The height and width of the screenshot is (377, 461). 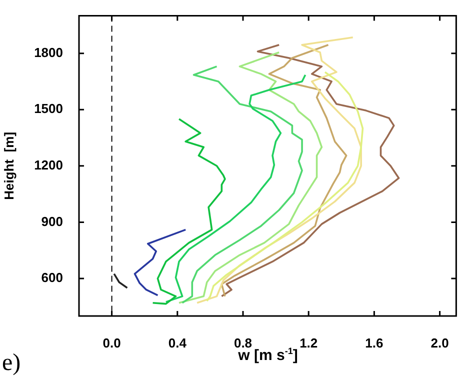 What do you see at coordinates (52, 221) in the screenshot?
I see `y-tick-label: 900` at bounding box center [52, 221].